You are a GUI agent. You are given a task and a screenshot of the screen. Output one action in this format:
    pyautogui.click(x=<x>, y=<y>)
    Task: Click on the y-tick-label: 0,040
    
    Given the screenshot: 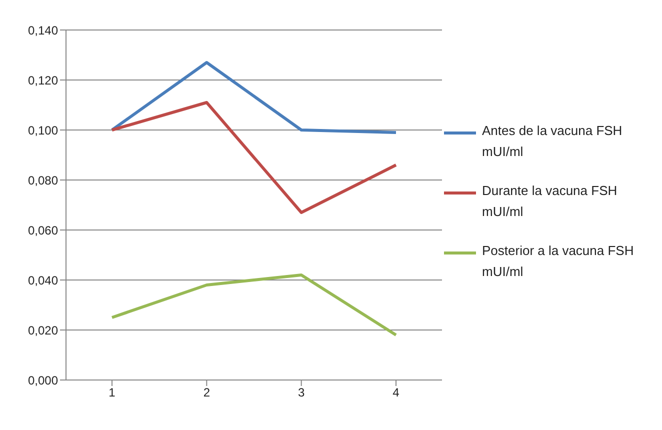 What is the action you would take?
    pyautogui.click(x=43, y=280)
    